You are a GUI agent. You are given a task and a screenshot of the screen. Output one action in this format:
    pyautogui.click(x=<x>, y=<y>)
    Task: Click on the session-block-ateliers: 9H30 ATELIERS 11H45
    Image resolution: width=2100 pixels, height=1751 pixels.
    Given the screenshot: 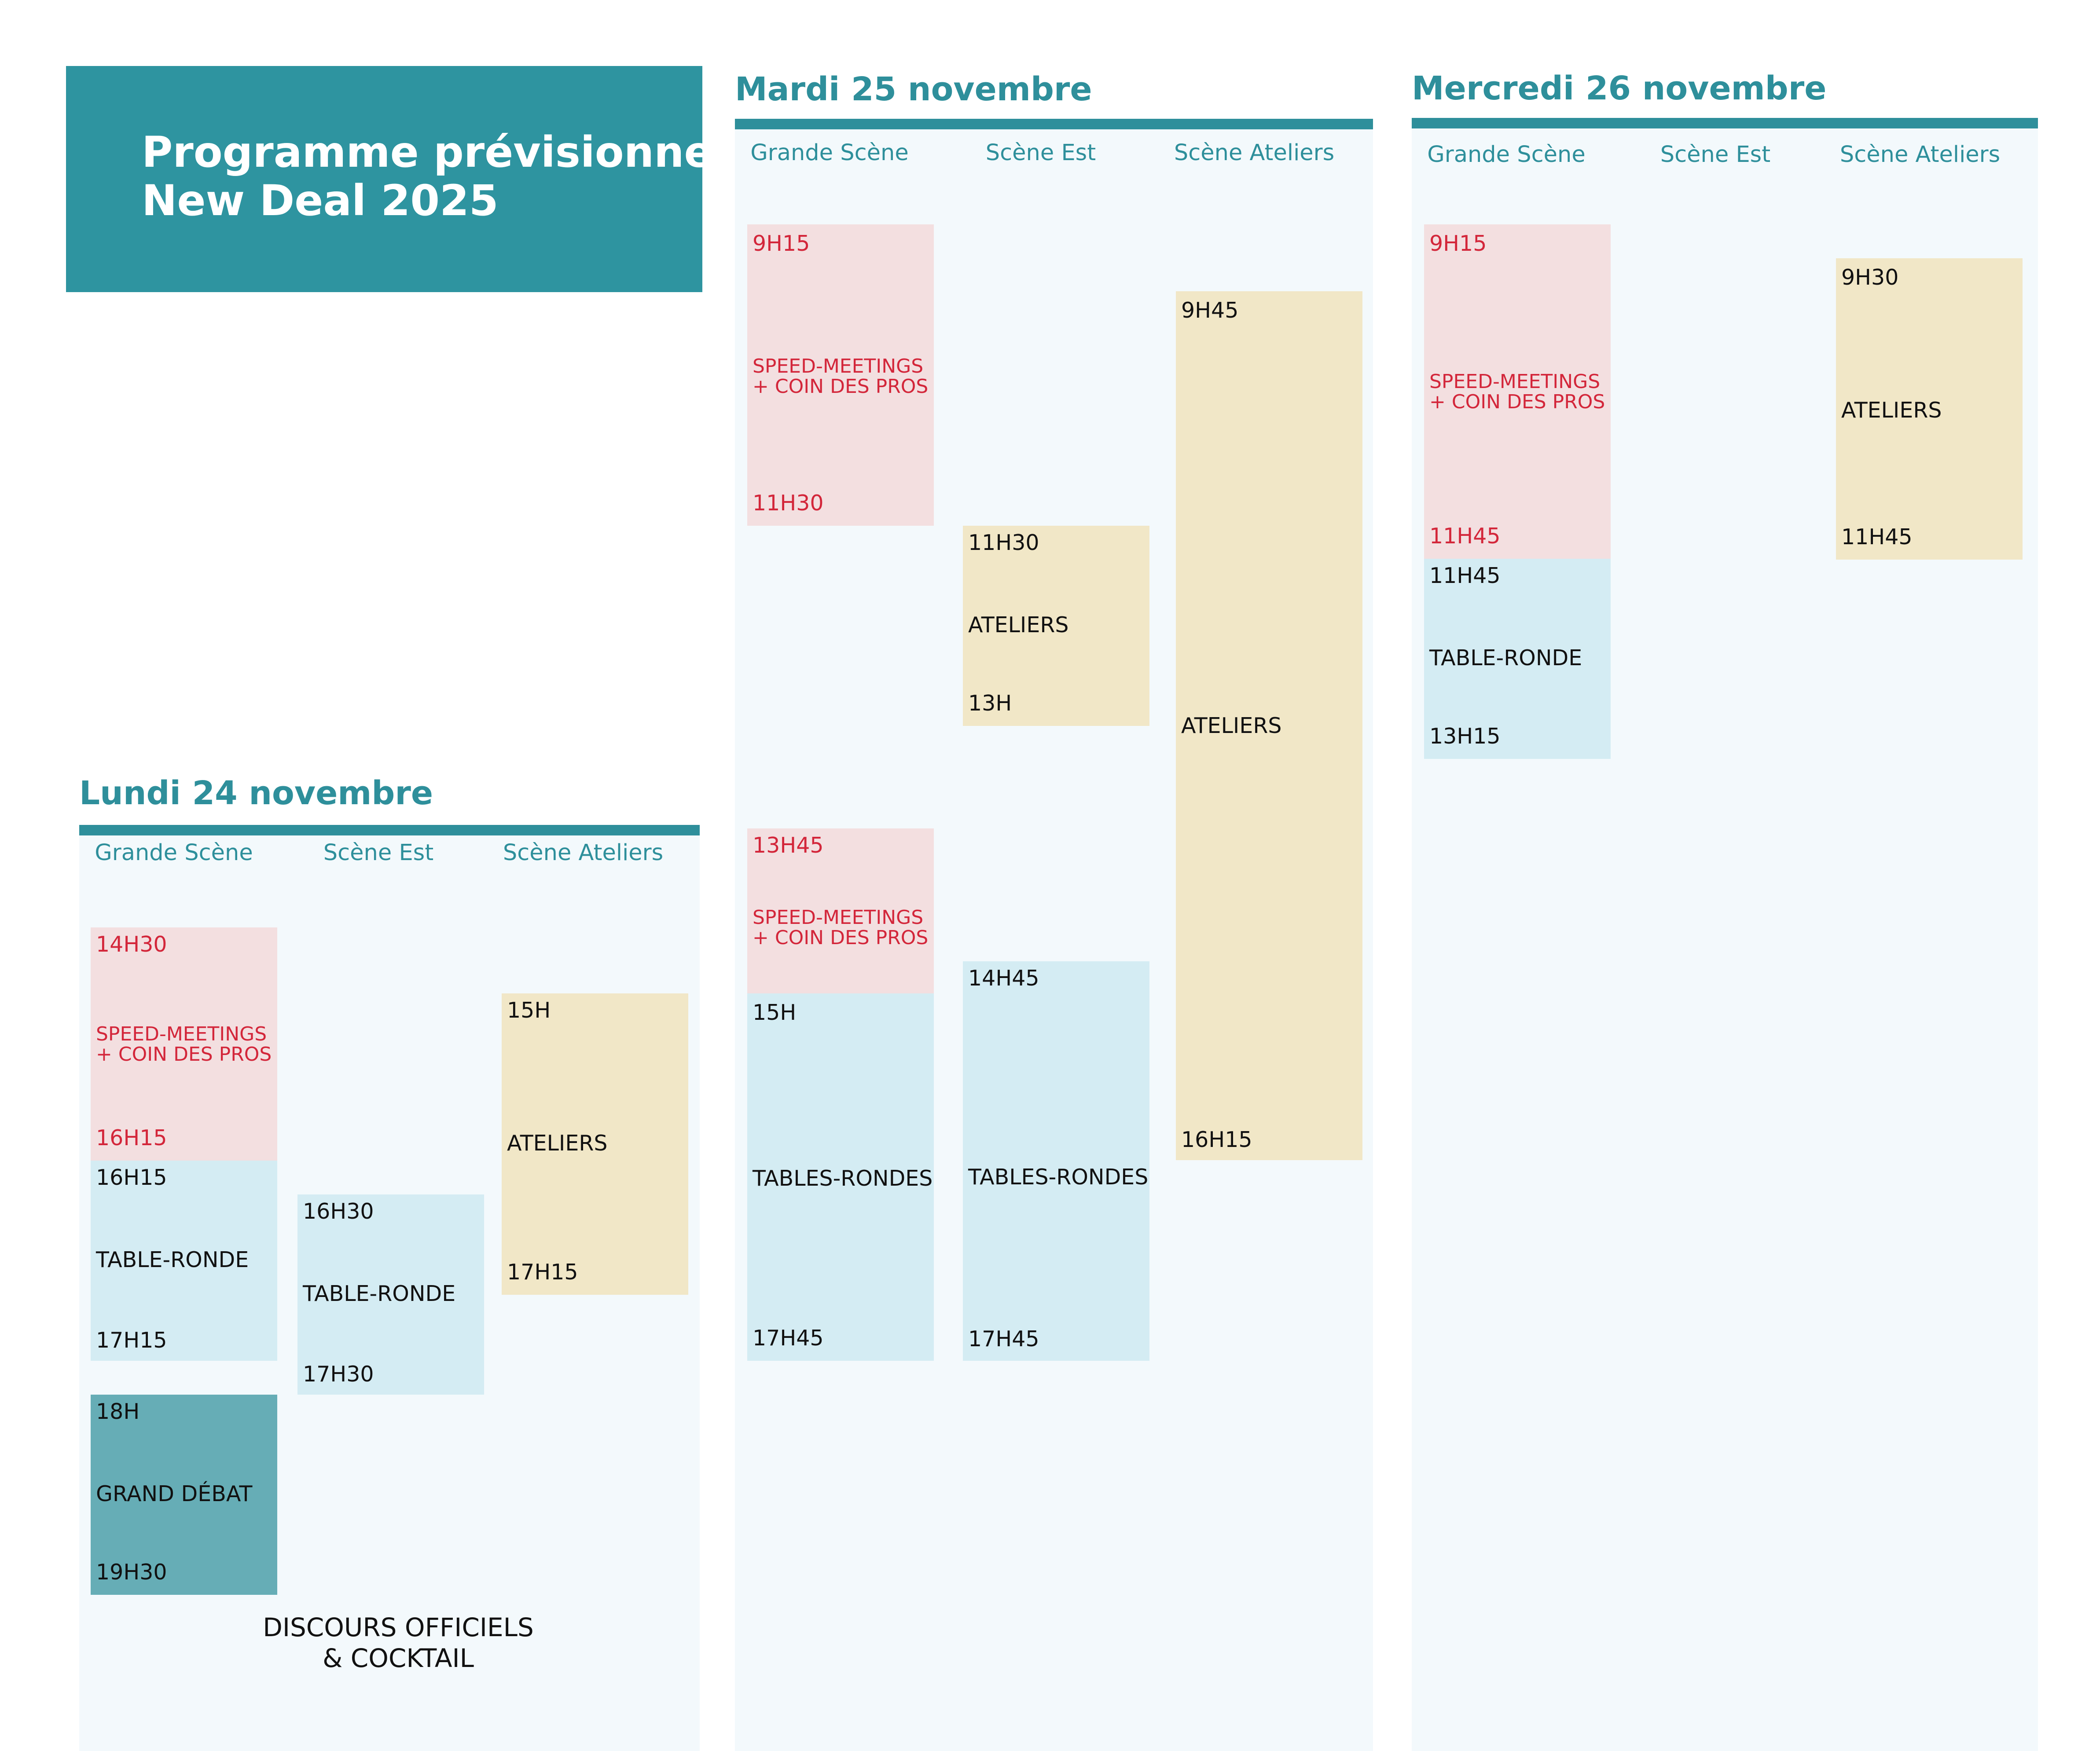 What is the action you would take?
    pyautogui.click(x=1929, y=409)
    